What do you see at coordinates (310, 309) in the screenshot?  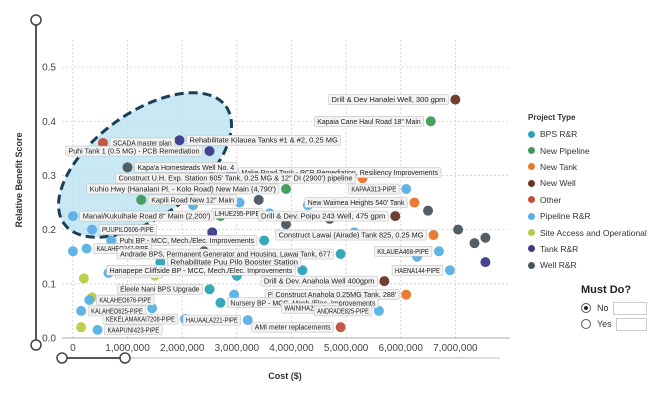 I see `point-label: WAINIHA224-PIPE` at bounding box center [310, 309].